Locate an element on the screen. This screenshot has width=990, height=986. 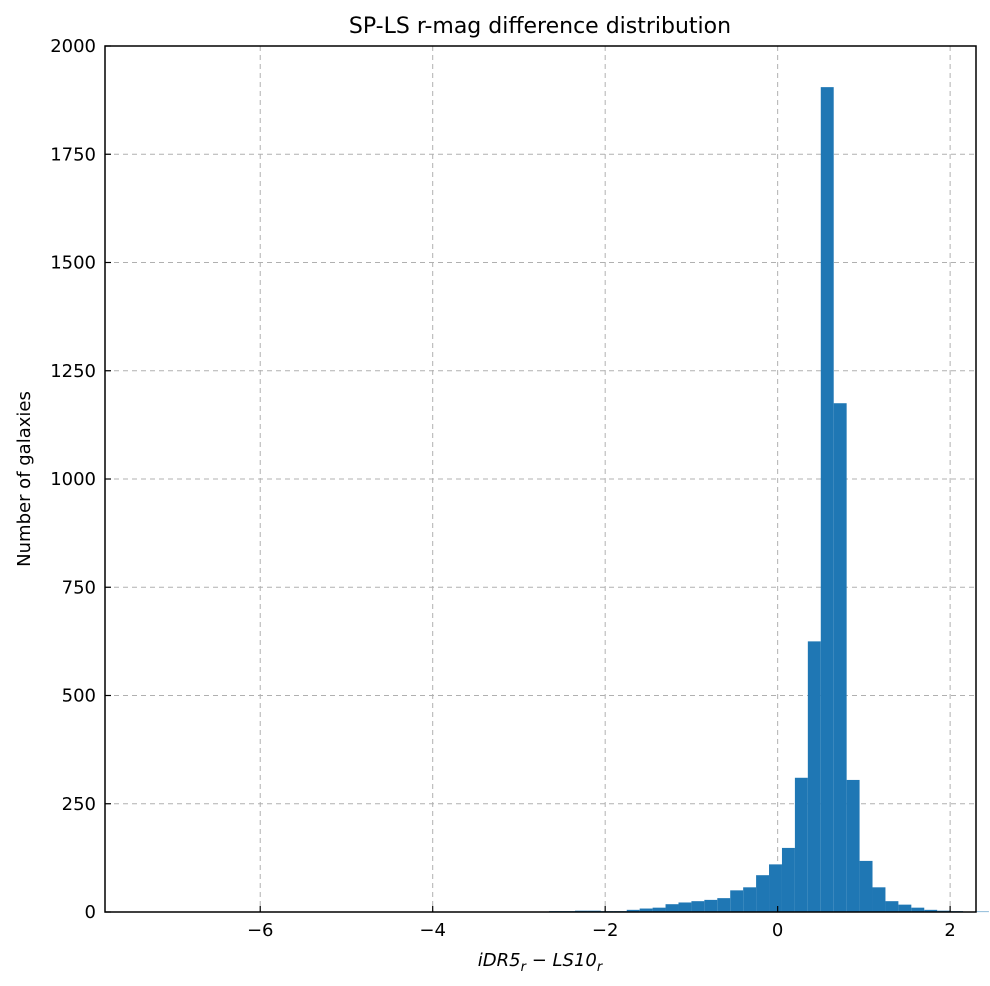
y-tick-label: 1750 is located at coordinates (73, 154).